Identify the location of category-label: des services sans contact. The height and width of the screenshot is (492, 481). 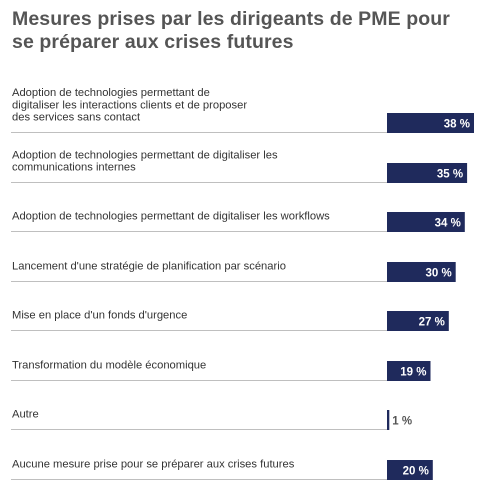
(76, 118).